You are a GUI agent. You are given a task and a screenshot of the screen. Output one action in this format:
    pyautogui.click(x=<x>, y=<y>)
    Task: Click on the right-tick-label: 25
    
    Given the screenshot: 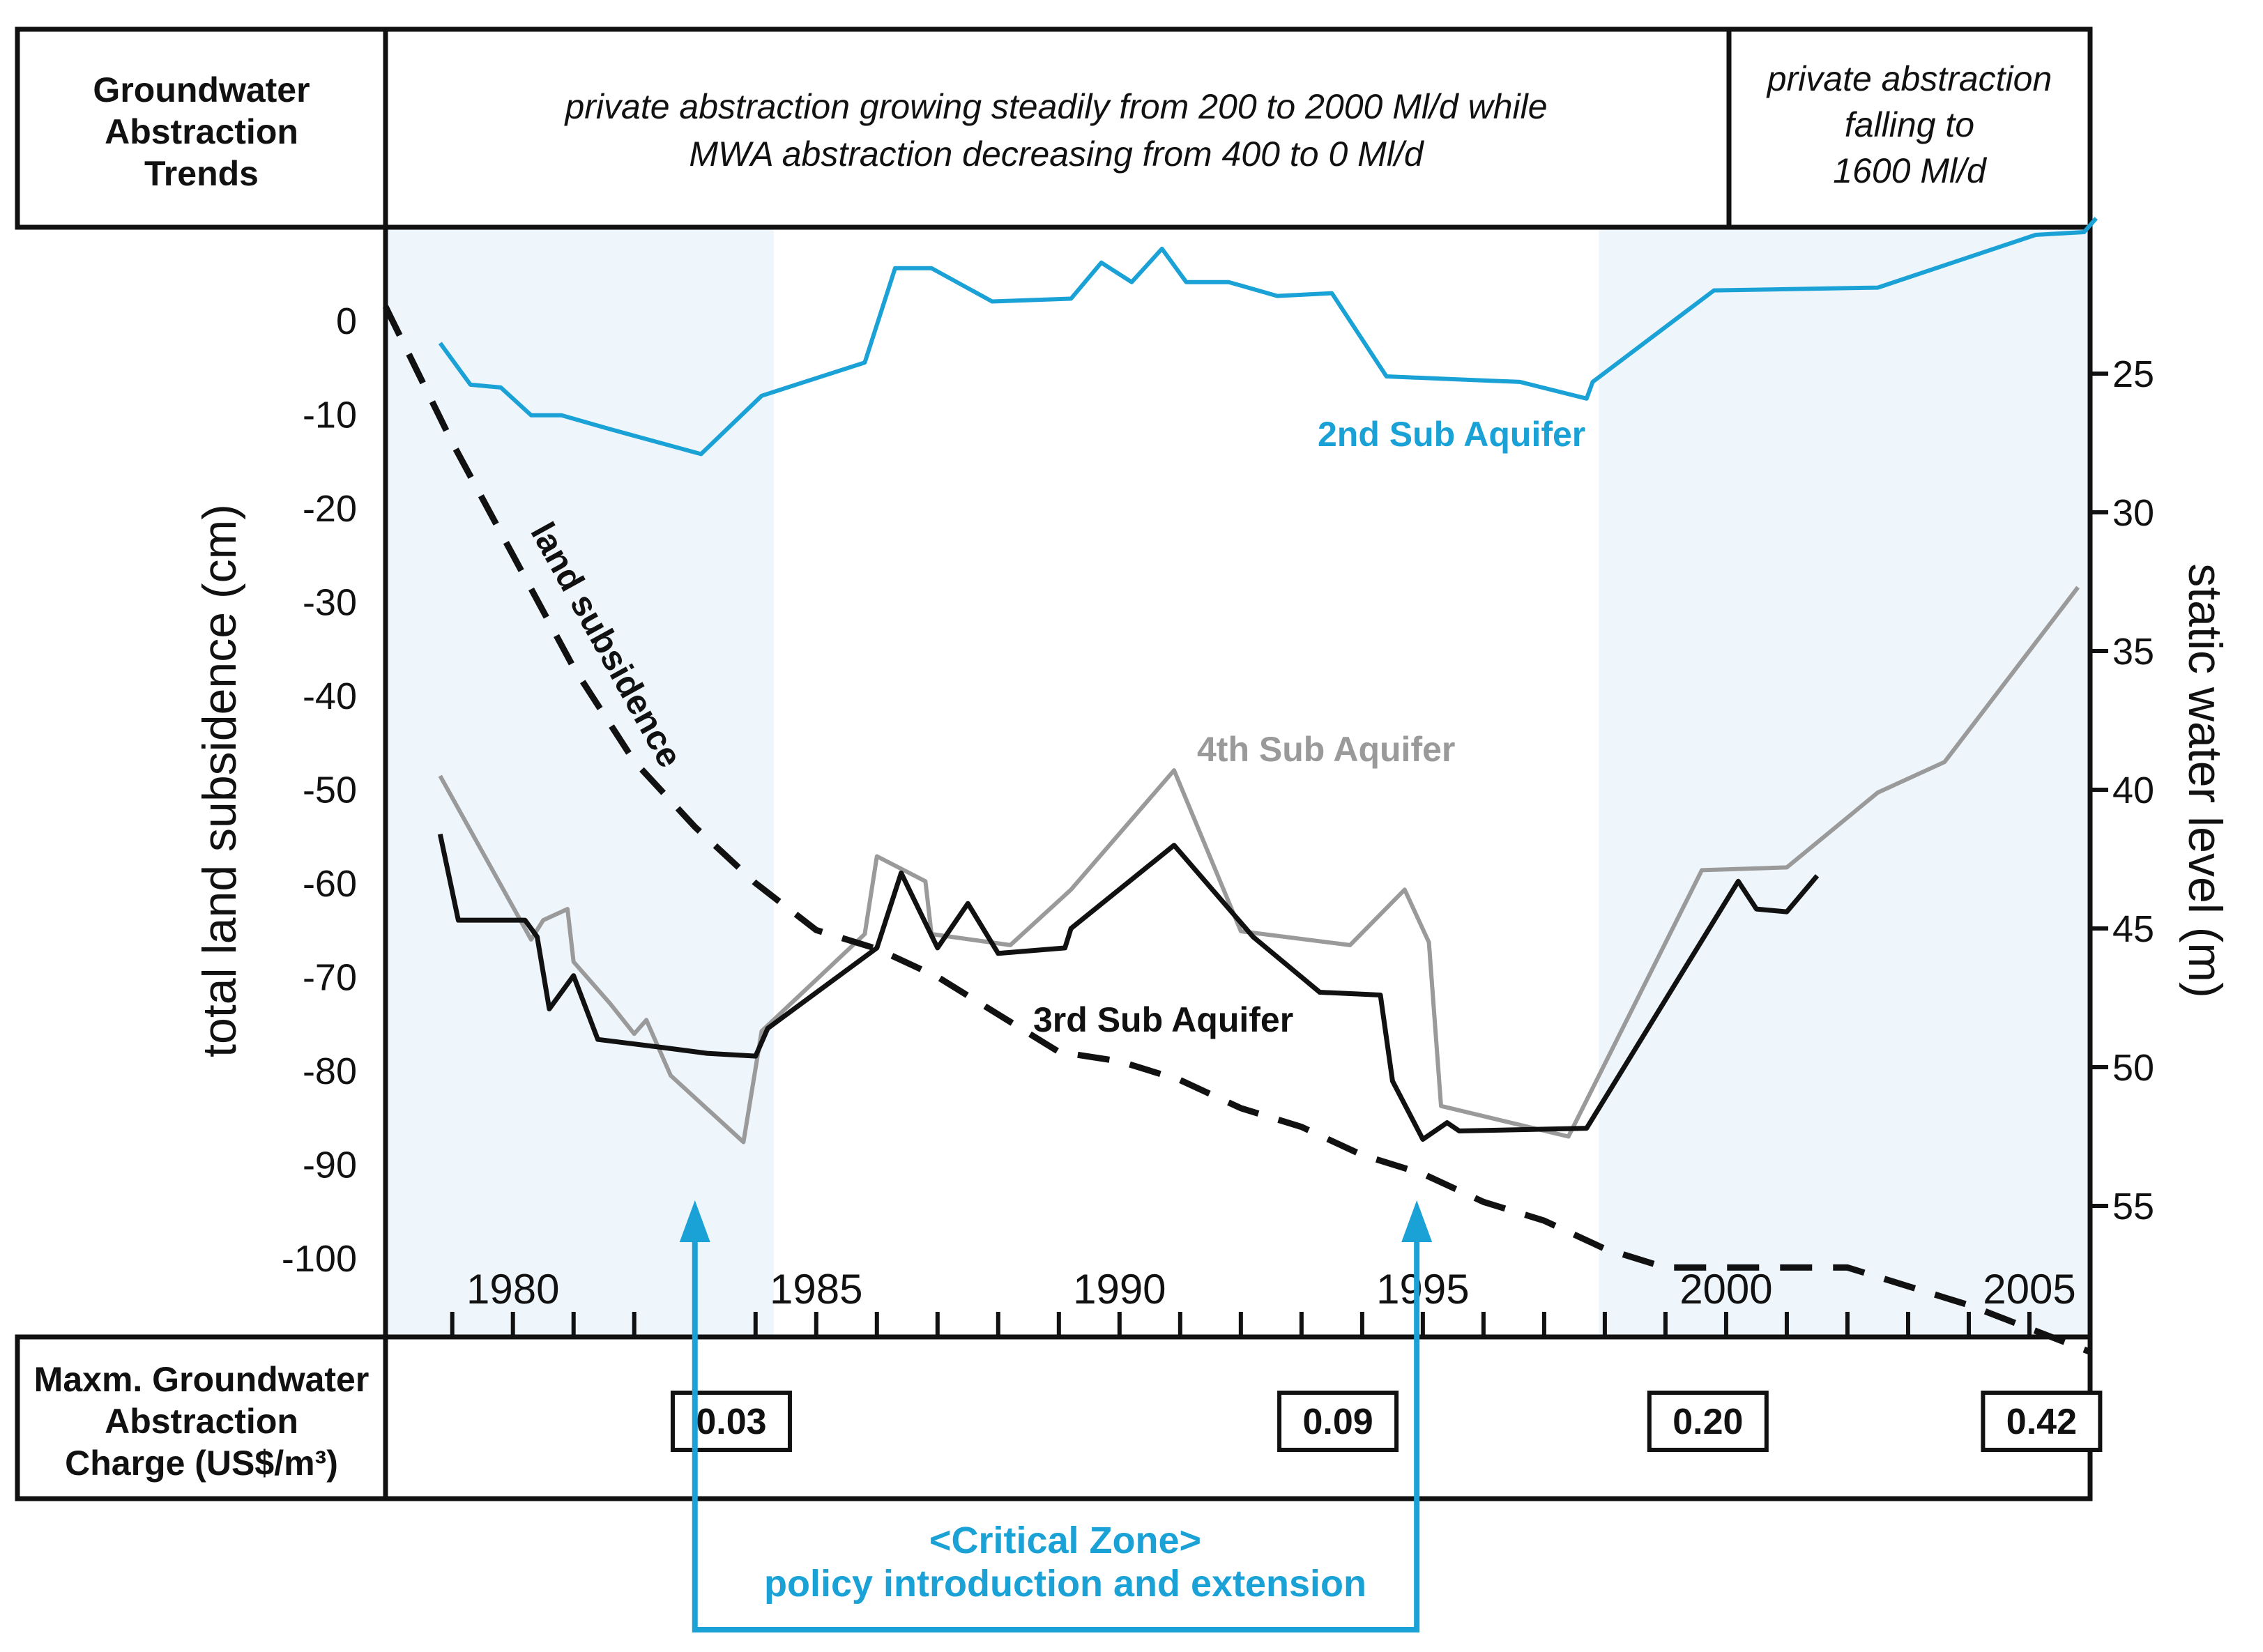 What is the action you would take?
    pyautogui.click(x=2133, y=374)
    